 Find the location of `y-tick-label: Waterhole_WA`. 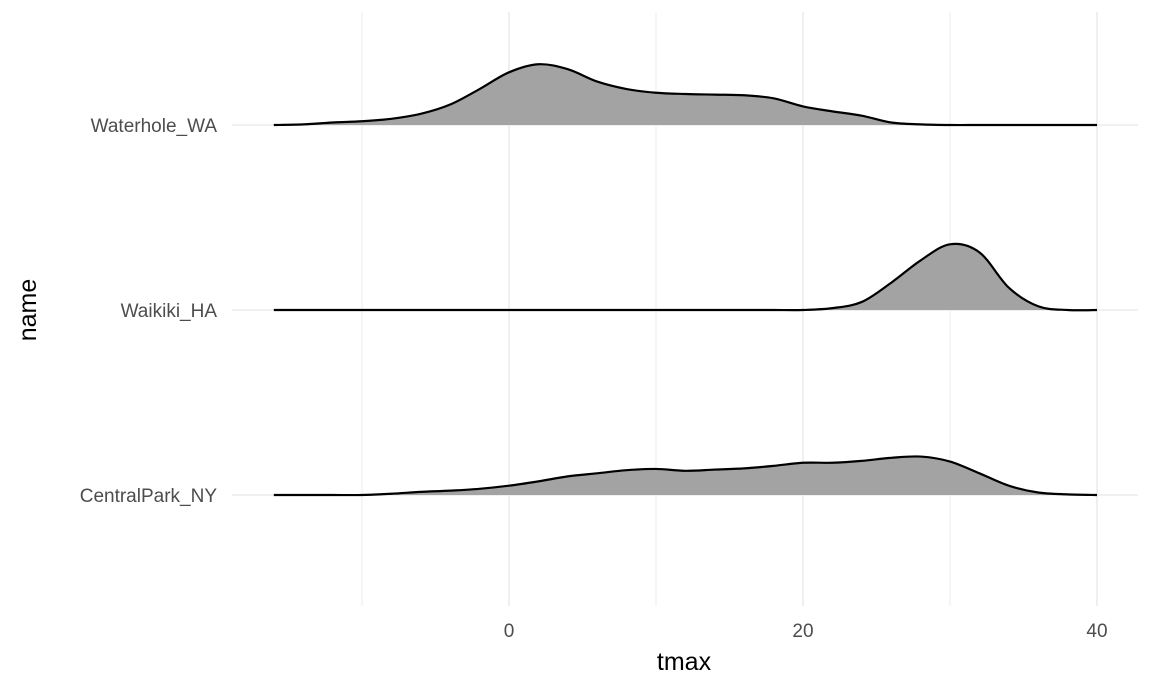

y-tick-label: Waterhole_WA is located at coordinates (154, 126).